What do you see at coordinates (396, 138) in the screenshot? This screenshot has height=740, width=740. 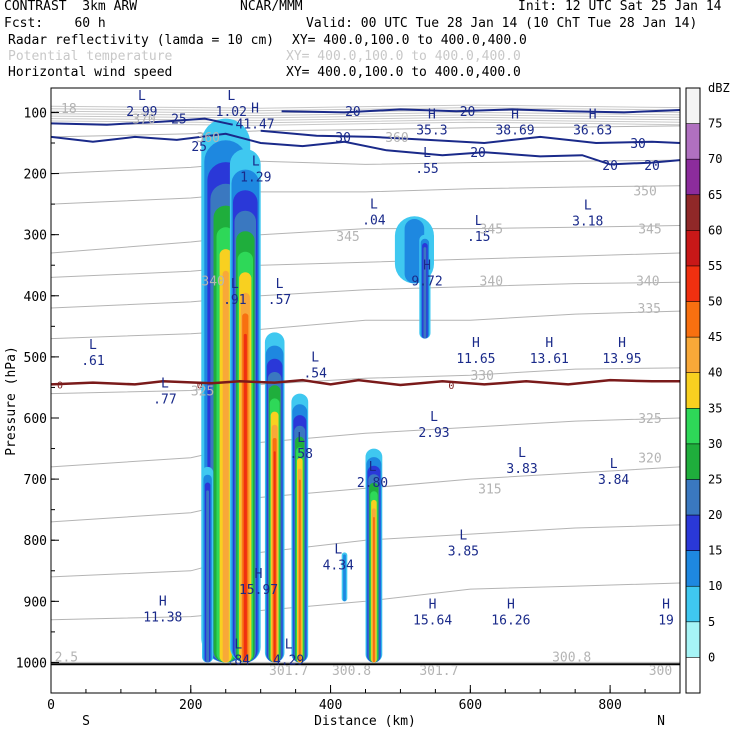 I see `contour-value-label: 360` at bounding box center [396, 138].